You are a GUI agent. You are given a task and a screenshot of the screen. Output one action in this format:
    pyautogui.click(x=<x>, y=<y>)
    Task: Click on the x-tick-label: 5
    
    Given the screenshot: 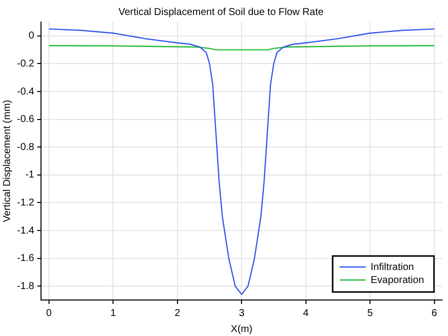 What is the action you would take?
    pyautogui.click(x=370, y=313)
    